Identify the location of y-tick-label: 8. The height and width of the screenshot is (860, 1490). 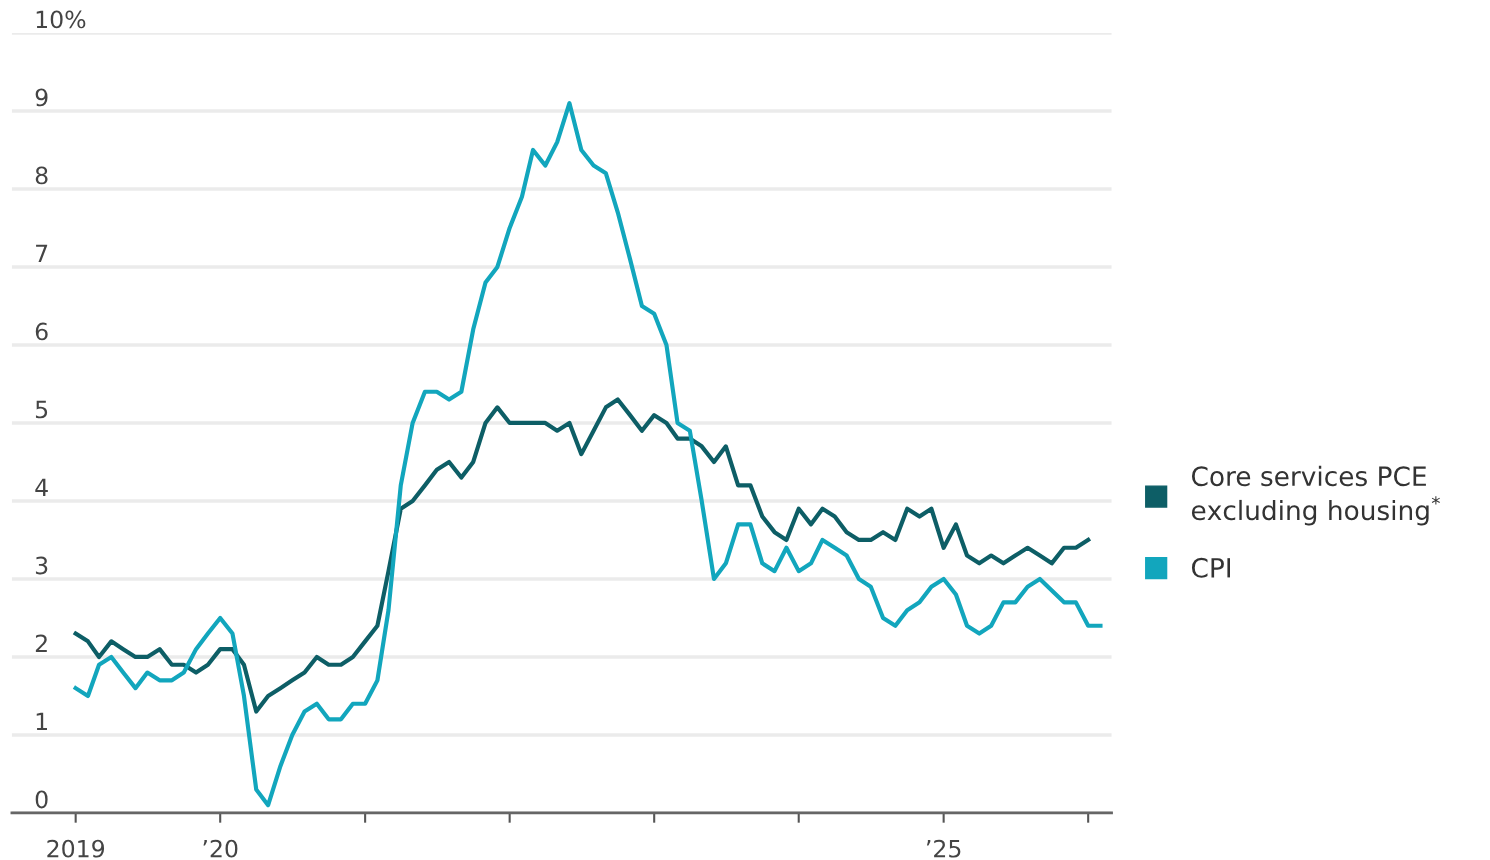
(41, 175).